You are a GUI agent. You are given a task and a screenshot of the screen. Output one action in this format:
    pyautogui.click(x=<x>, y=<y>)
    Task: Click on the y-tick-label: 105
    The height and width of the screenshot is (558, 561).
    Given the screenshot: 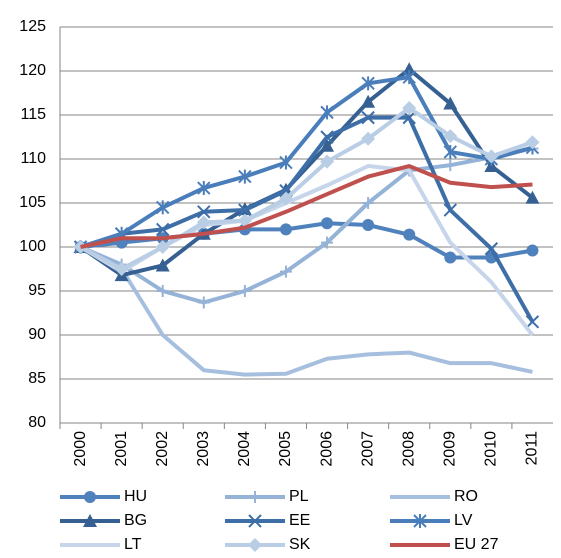 What is the action you would take?
    pyautogui.click(x=32, y=202)
    